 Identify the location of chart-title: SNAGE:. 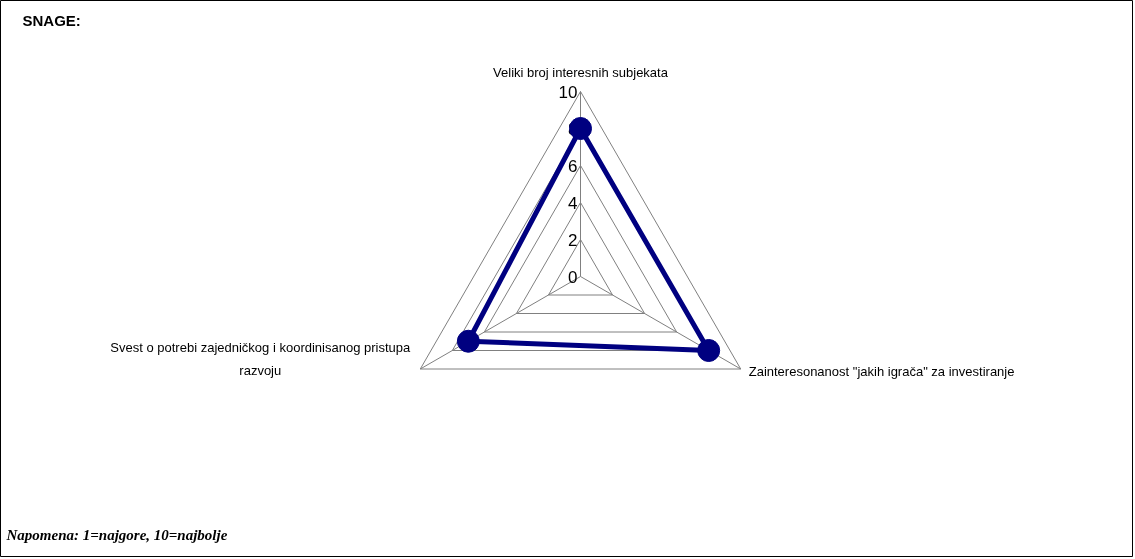
(51, 20).